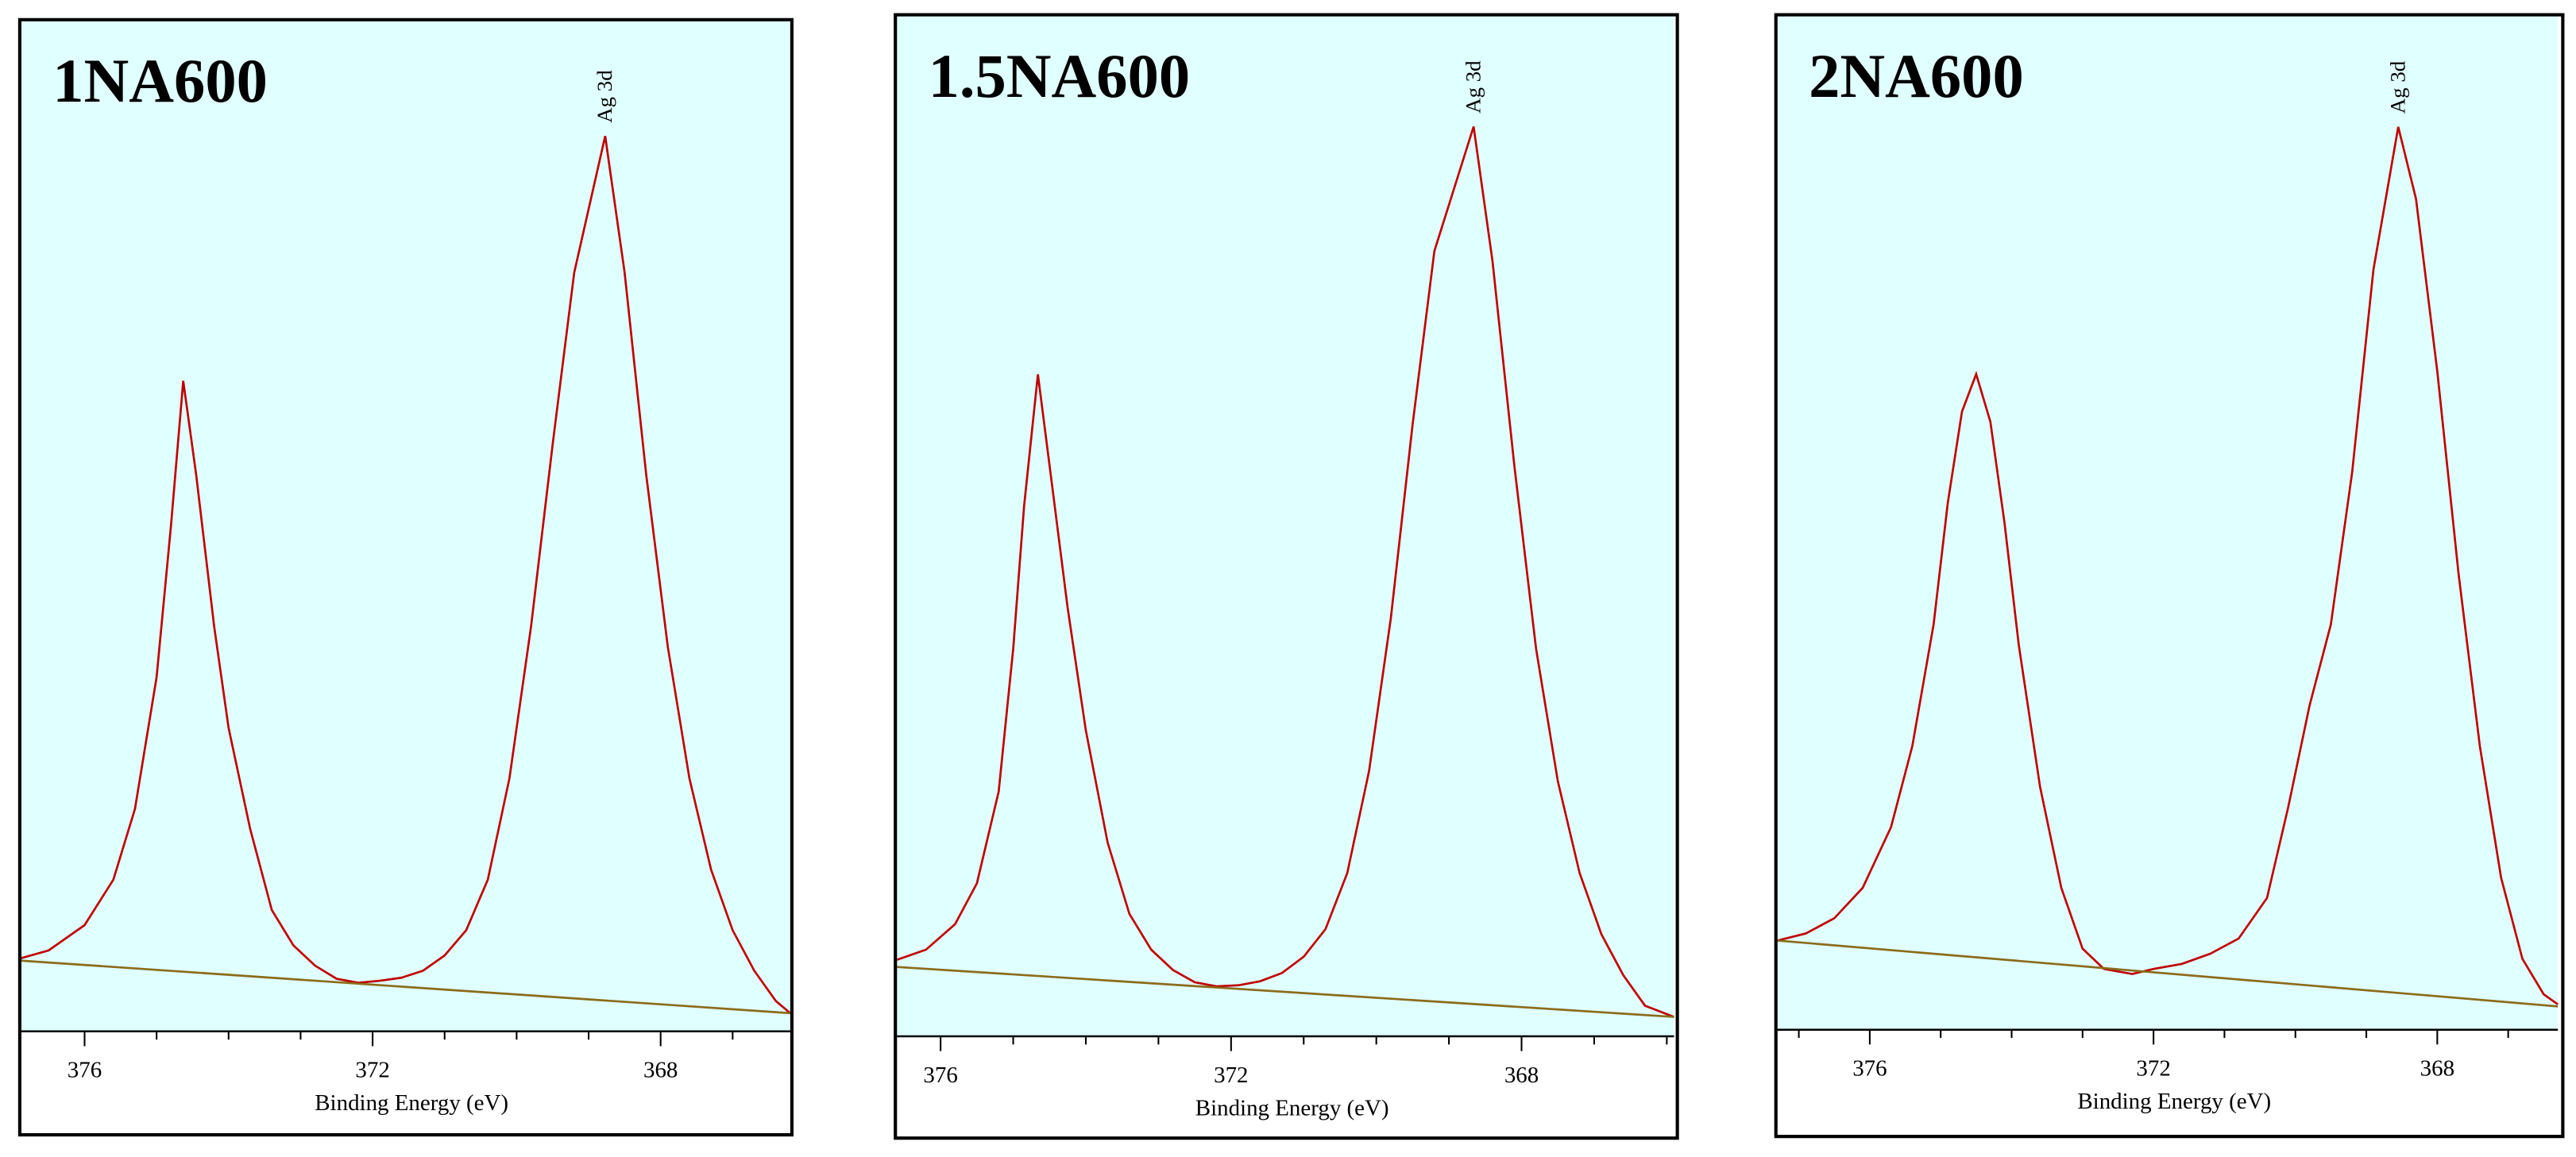 This screenshot has height=1157, width=2576. I want to click on chart-title: 1.5NA600, so click(1060, 75).